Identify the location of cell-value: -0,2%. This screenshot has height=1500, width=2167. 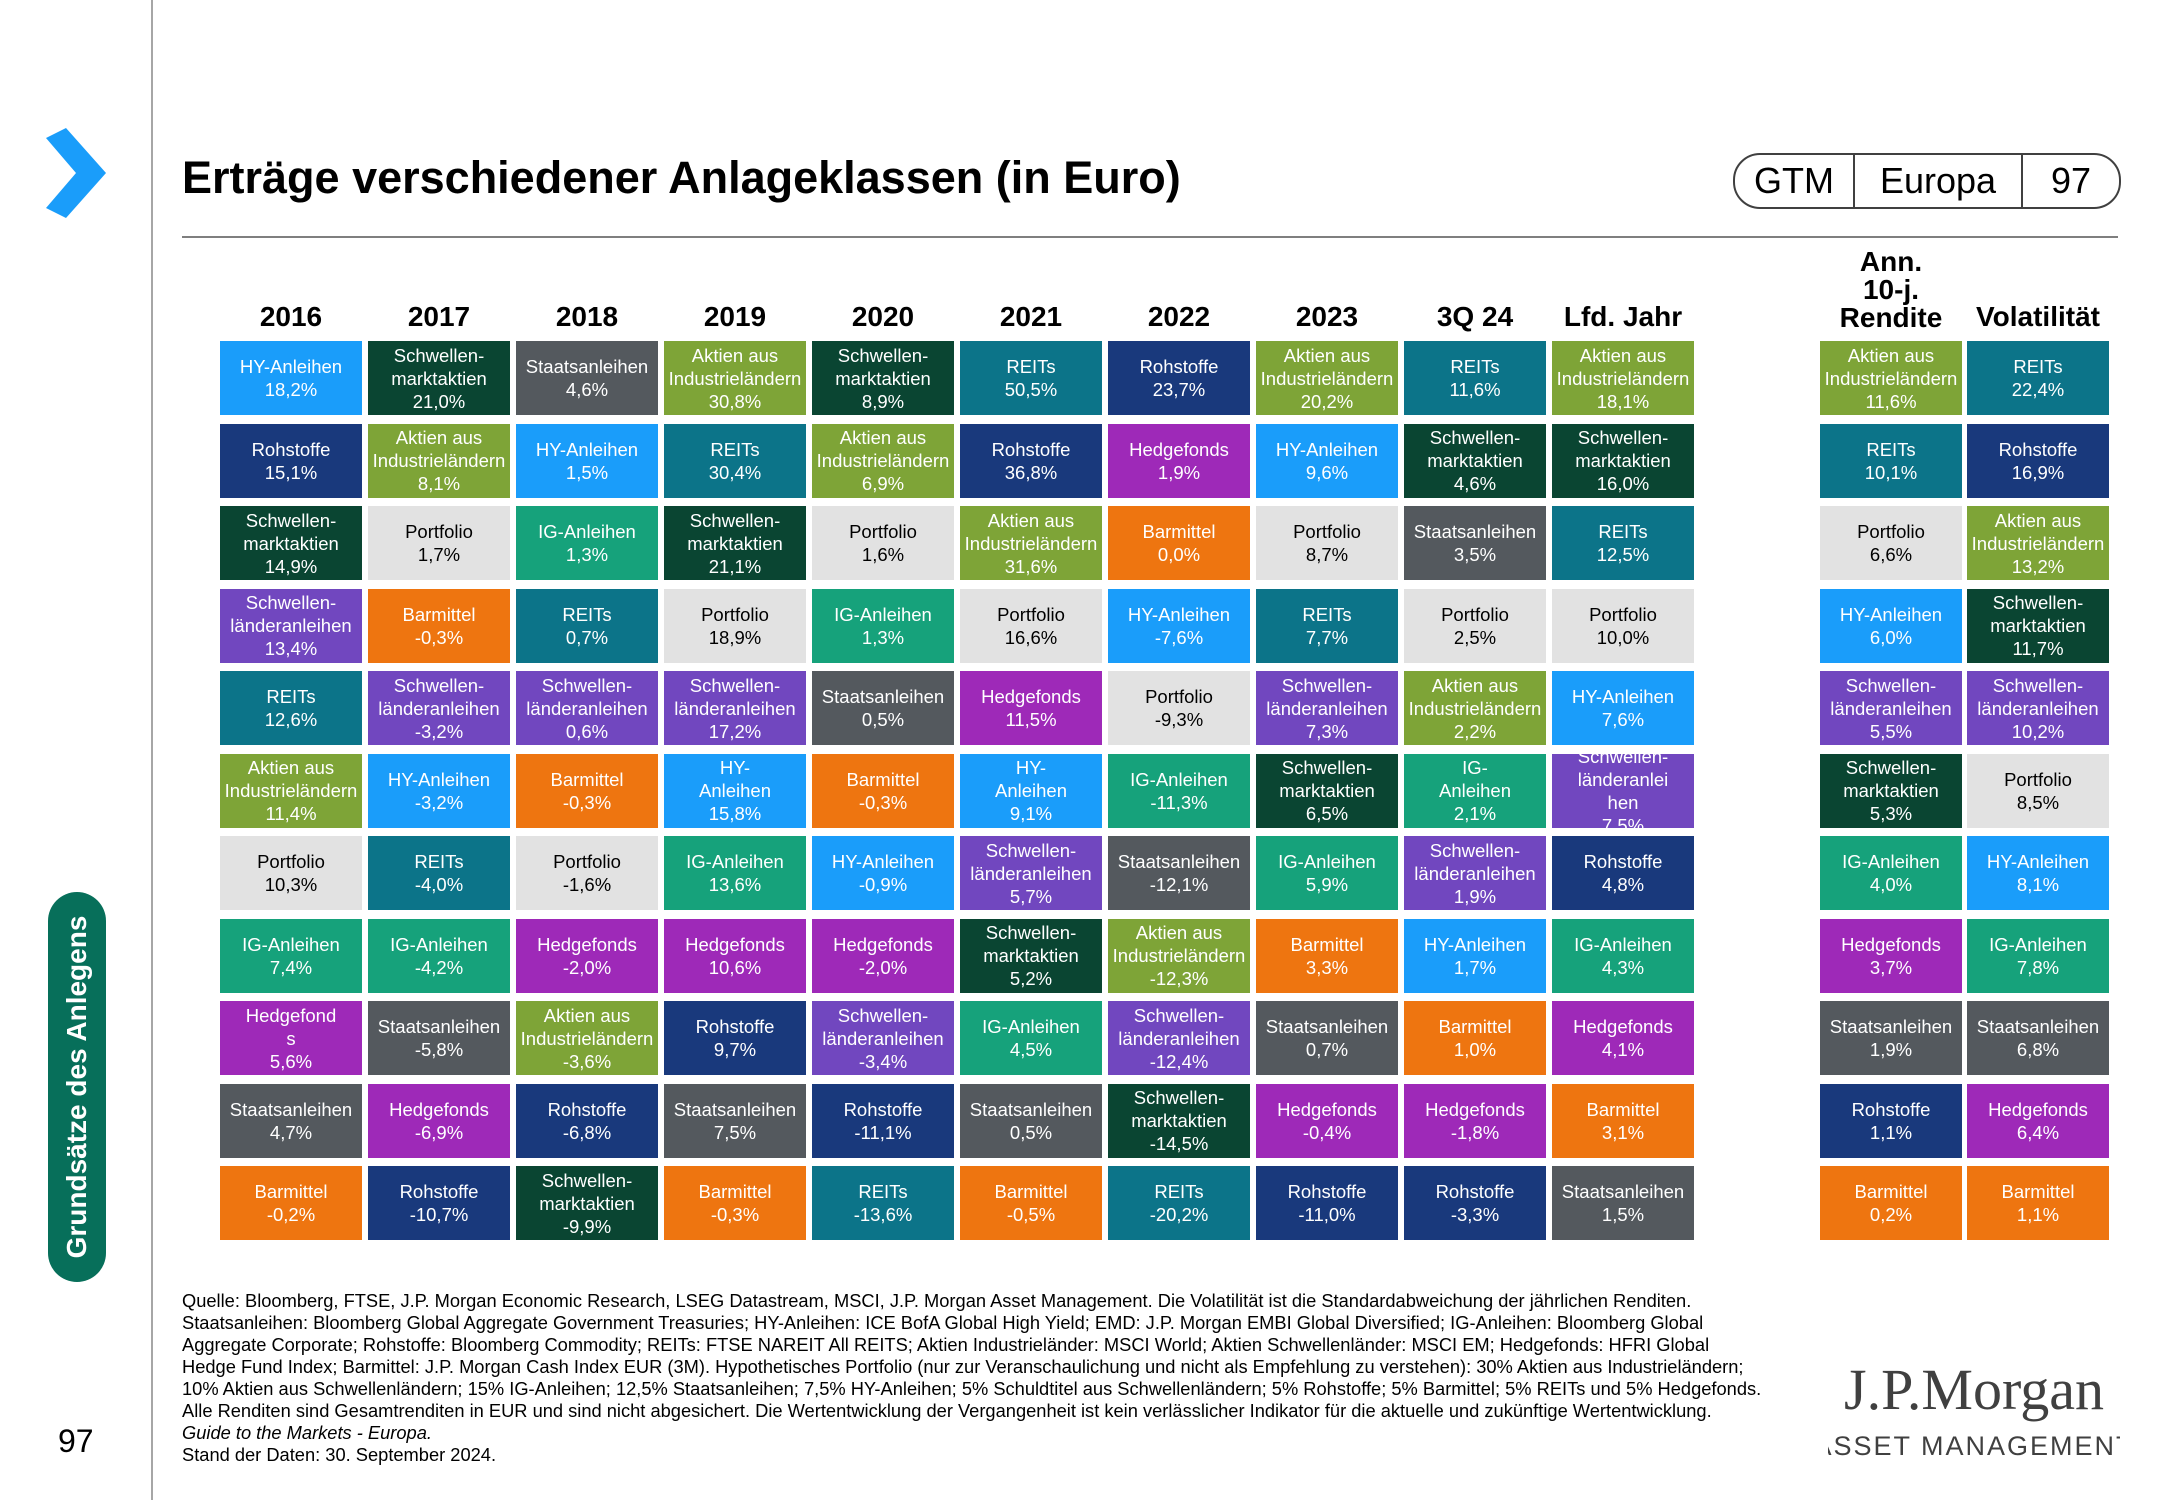
(291, 1214).